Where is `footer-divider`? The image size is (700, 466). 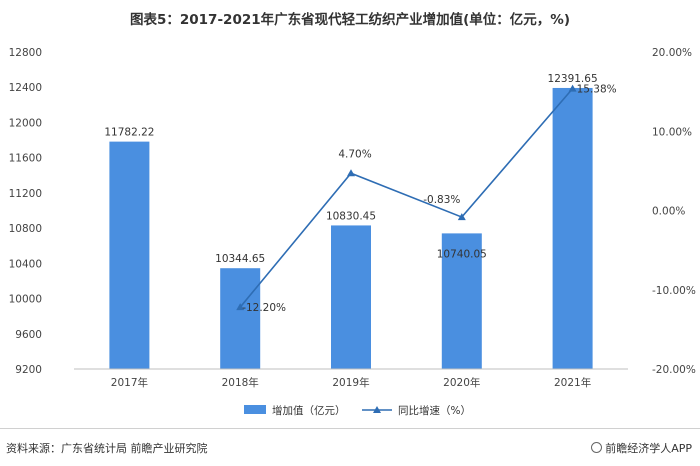 footer-divider is located at coordinates (350, 428).